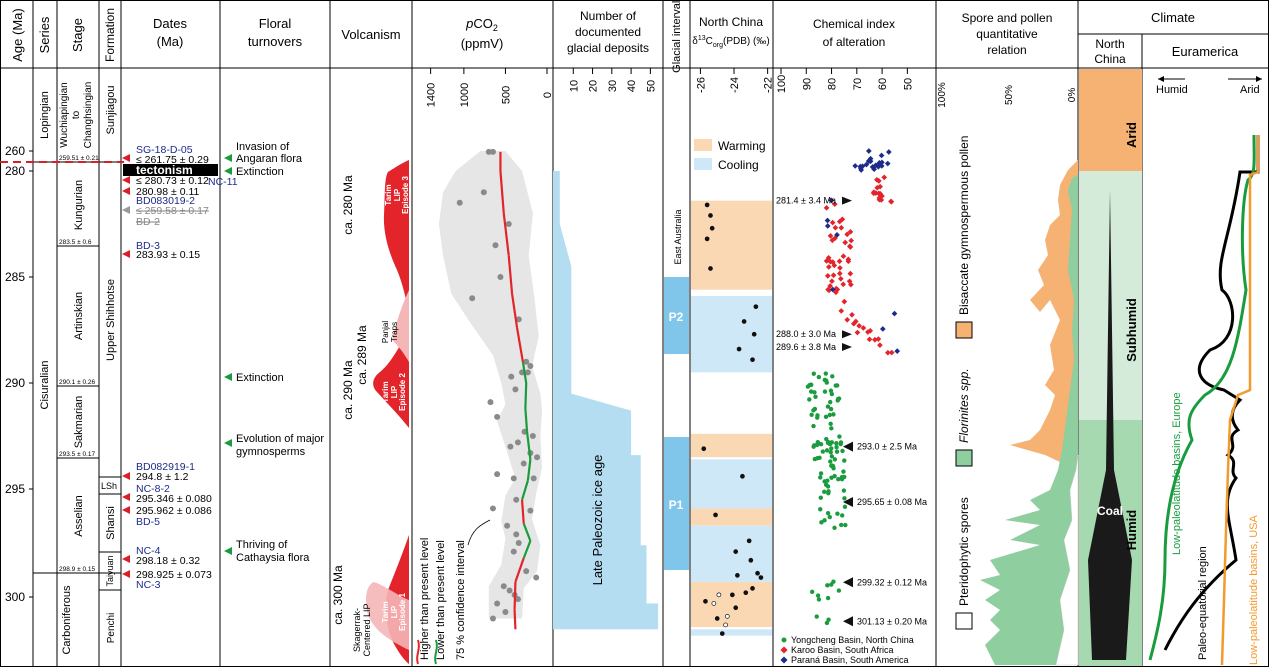  I want to click on stage-sakmarian: Sakmarian, so click(79, 422).